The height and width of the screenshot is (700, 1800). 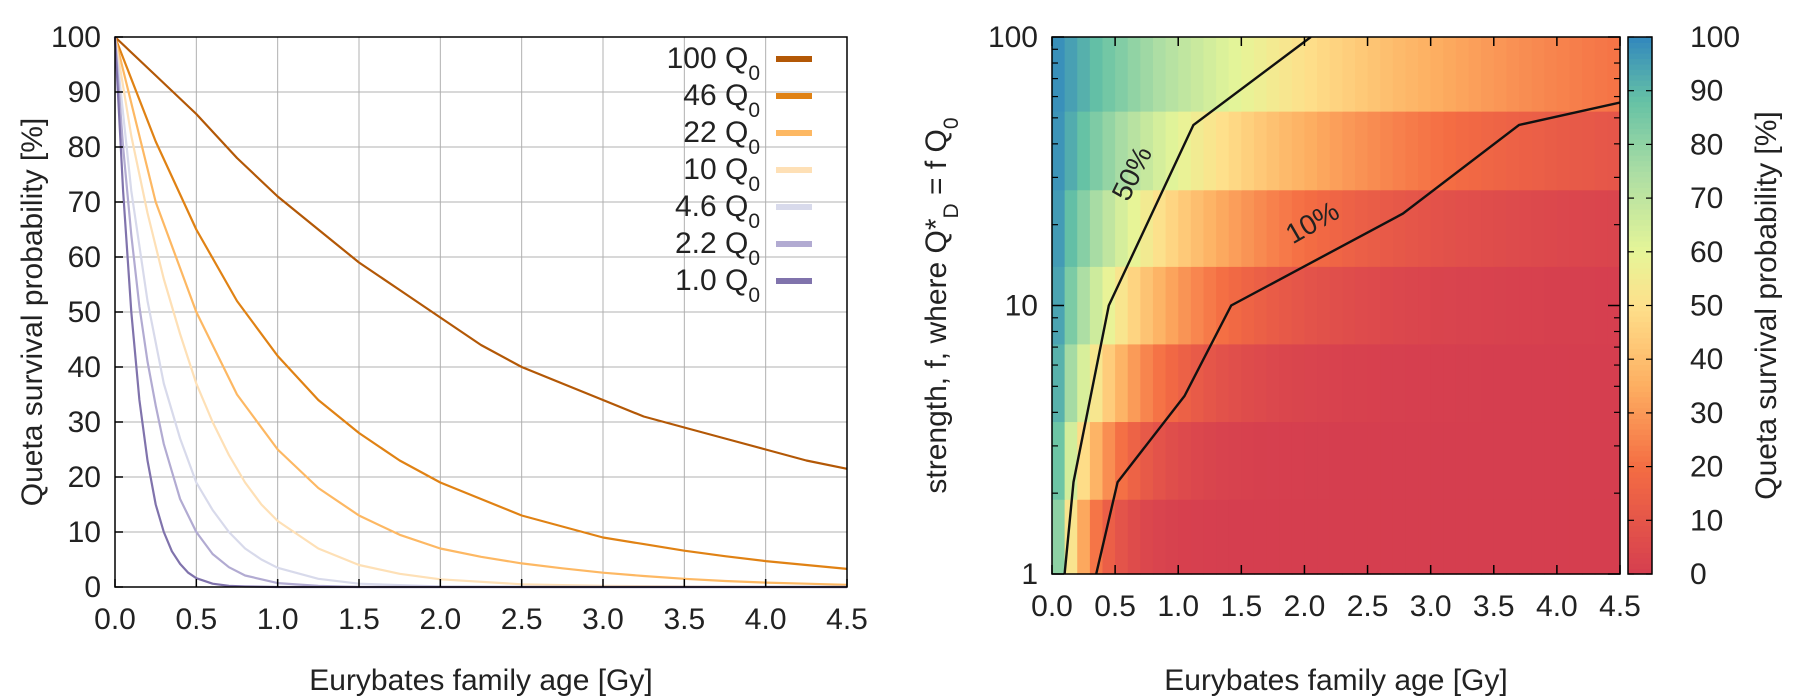 What do you see at coordinates (721, 137) in the screenshot?
I see `legend-entry-label: 22 Q0` at bounding box center [721, 137].